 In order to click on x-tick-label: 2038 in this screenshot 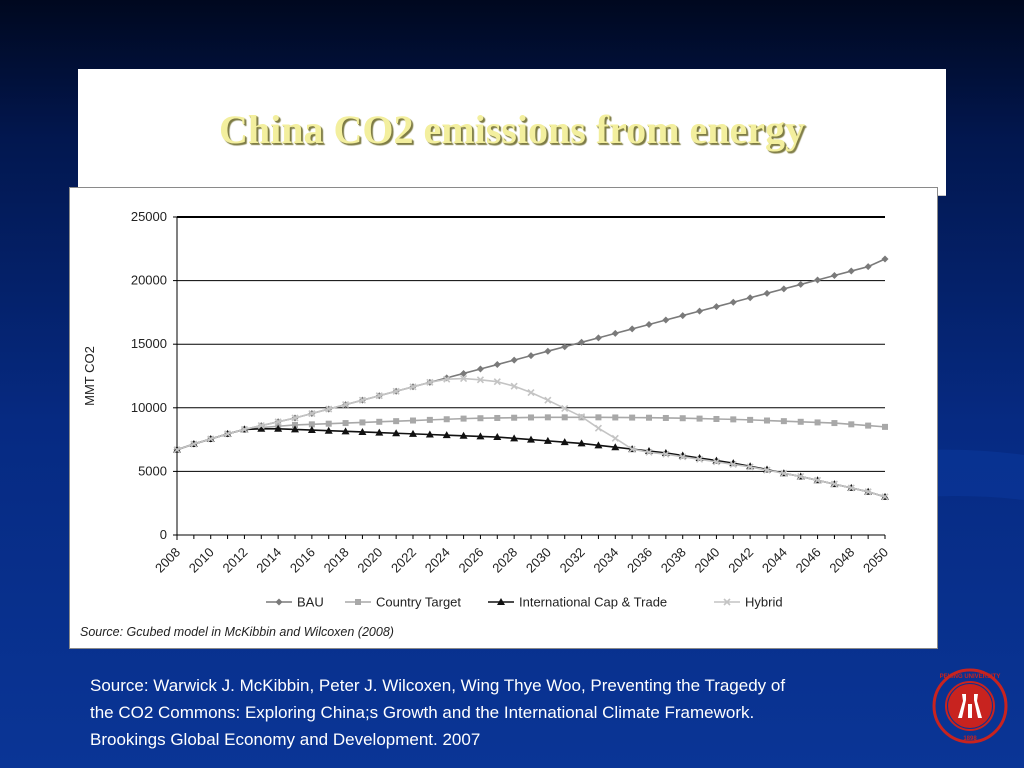, I will do `click(673, 560)`.